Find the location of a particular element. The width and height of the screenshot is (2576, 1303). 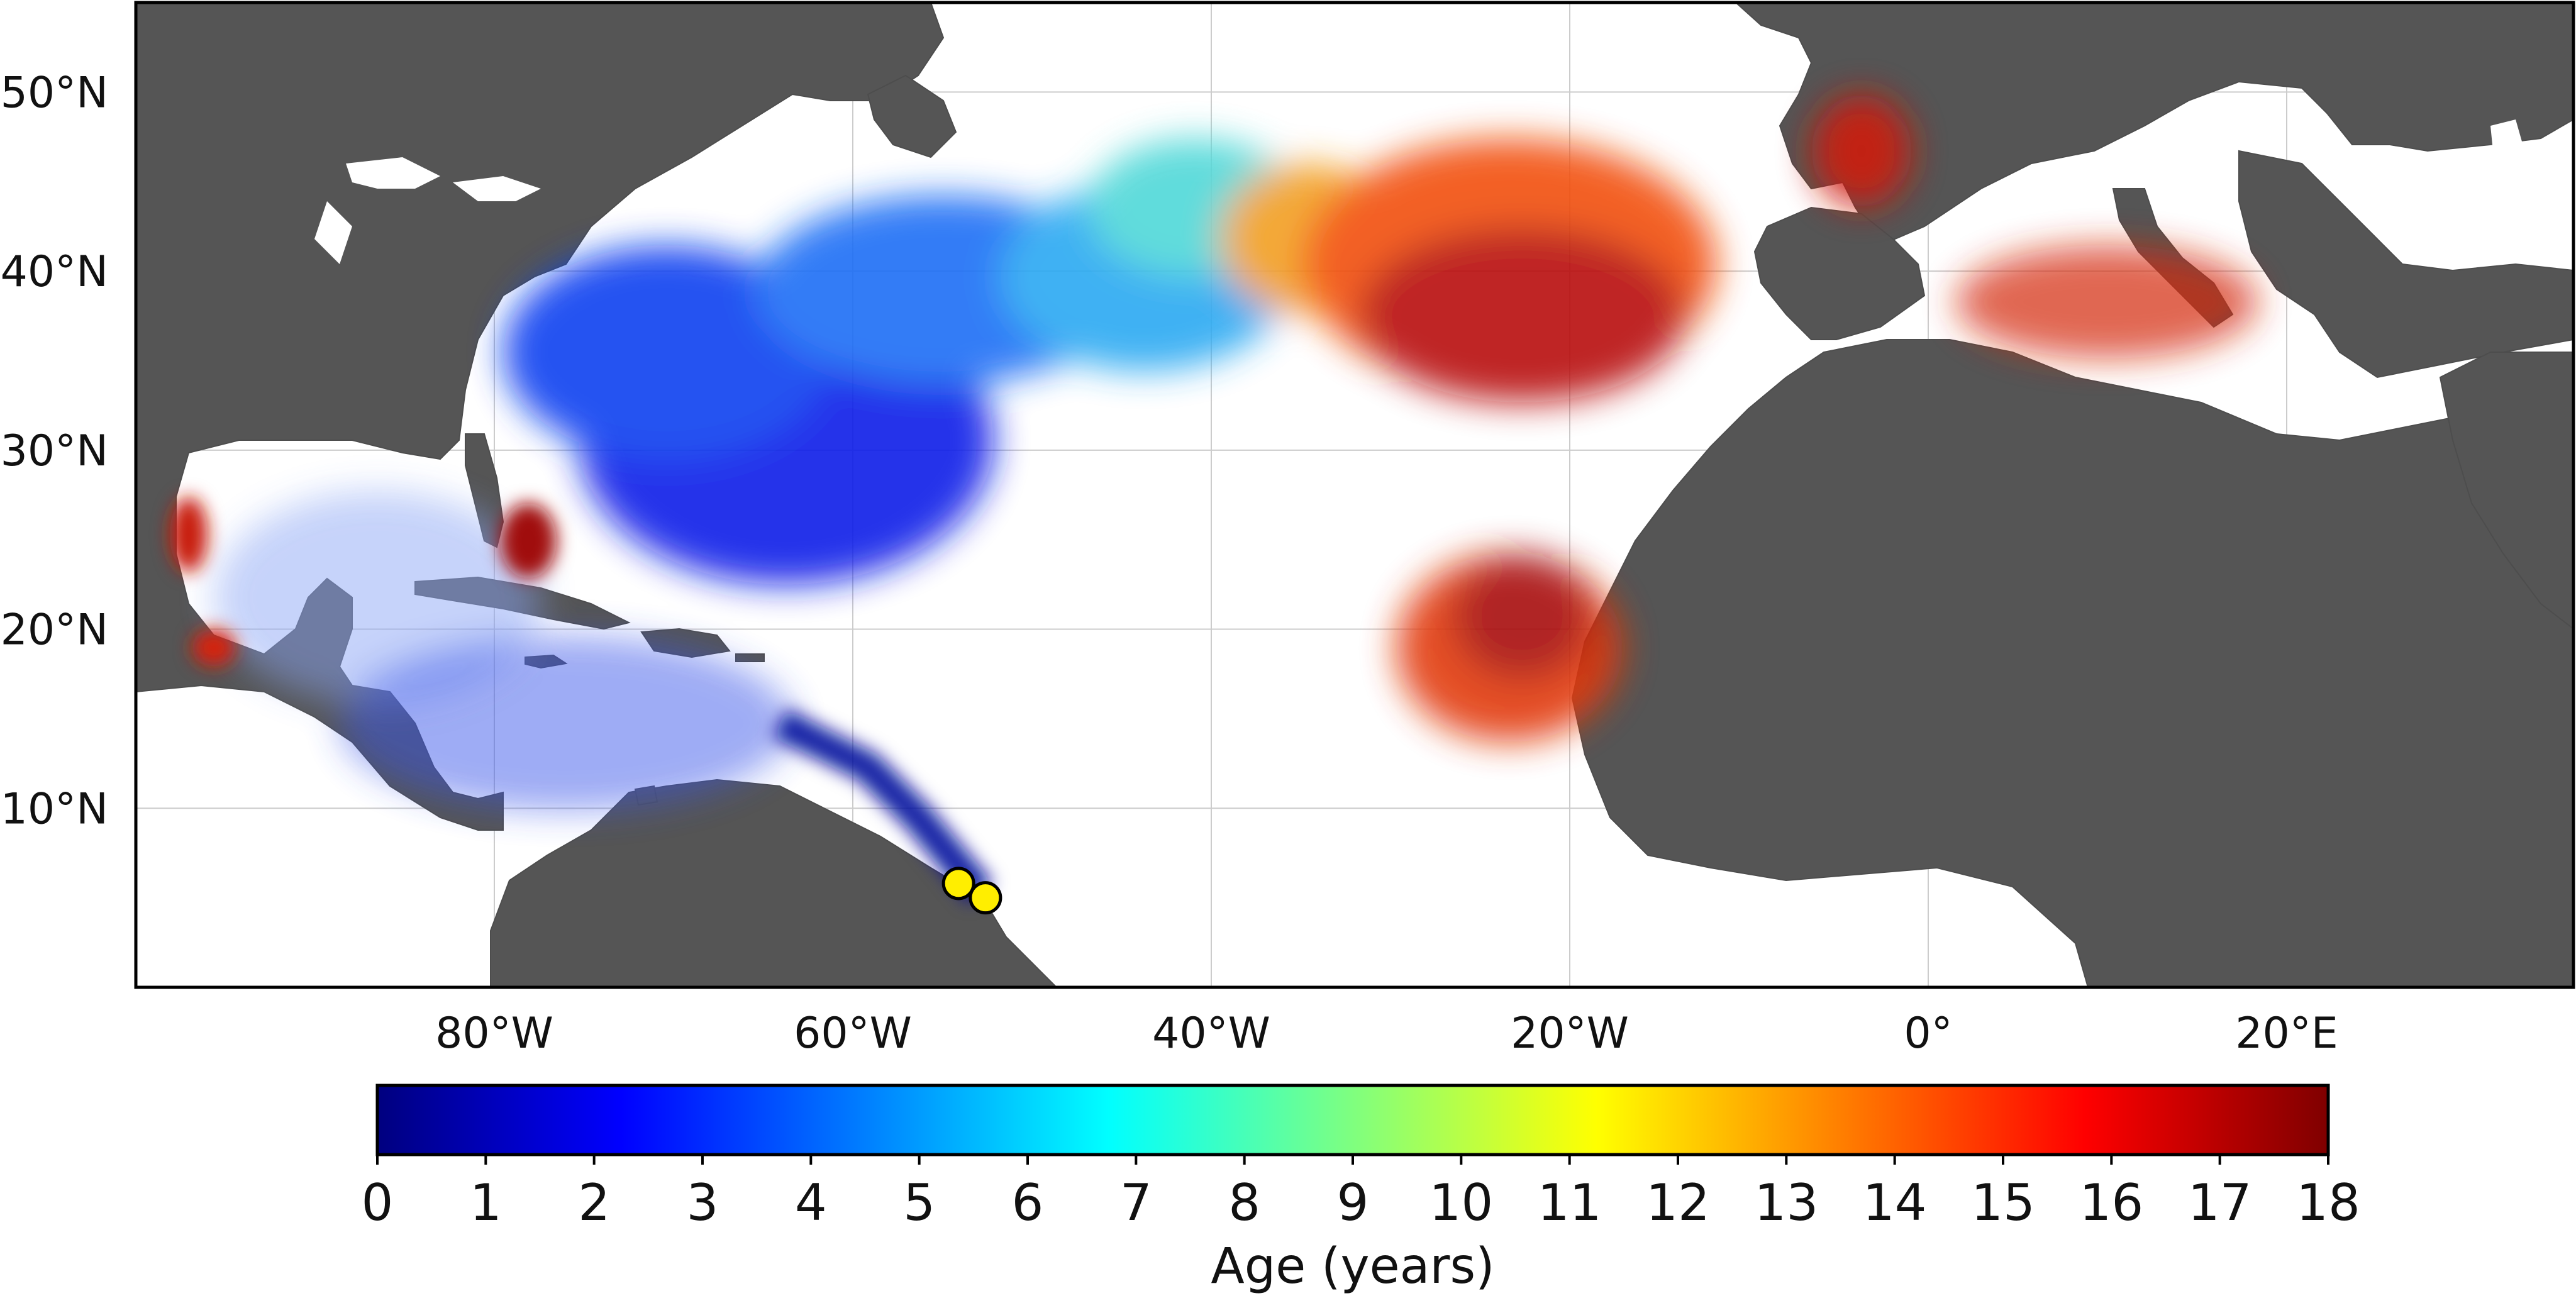

colorbar-tick-label-16: 16 is located at coordinates (2111, 1202).